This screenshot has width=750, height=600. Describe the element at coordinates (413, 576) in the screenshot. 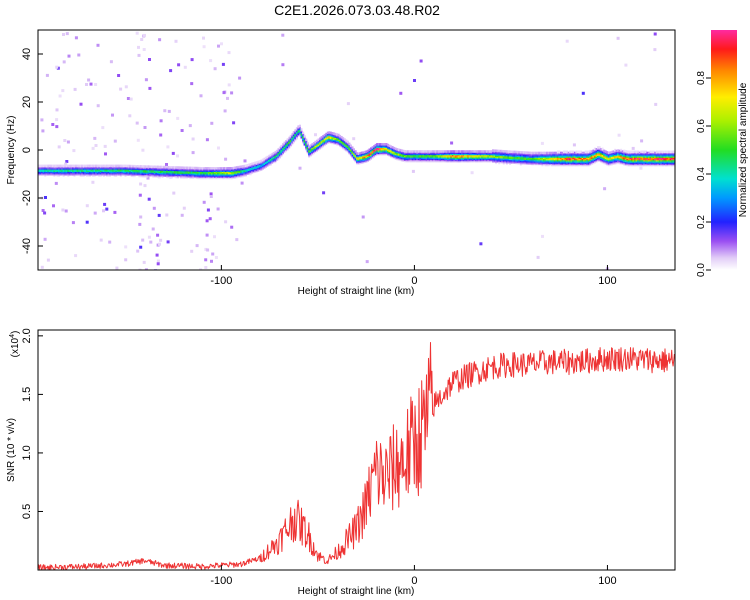

I see `snr-x-ticks: -100 0 100` at that location.